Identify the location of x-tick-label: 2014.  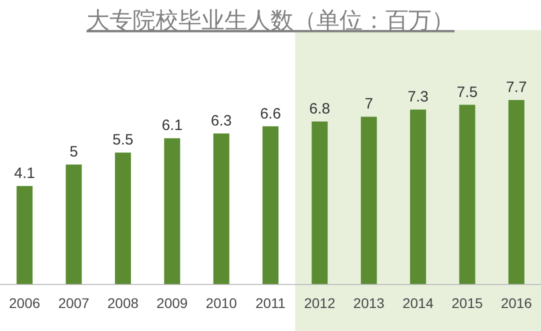
(418, 303).